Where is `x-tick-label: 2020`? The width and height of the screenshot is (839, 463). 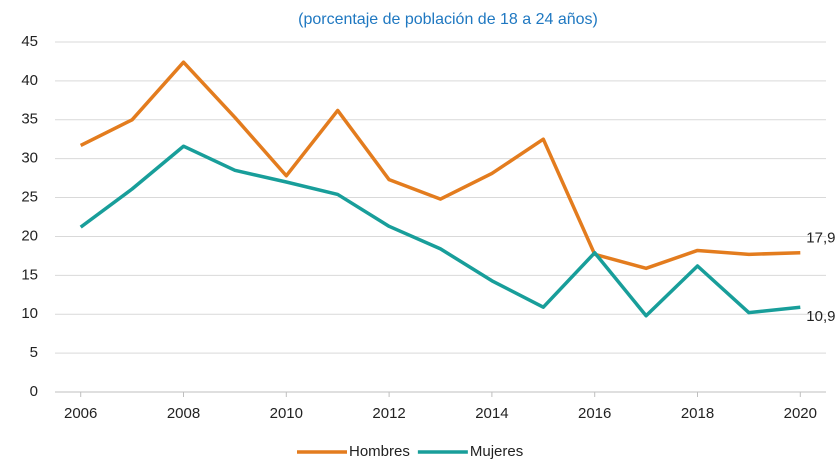 x-tick-label: 2020 is located at coordinates (800, 413).